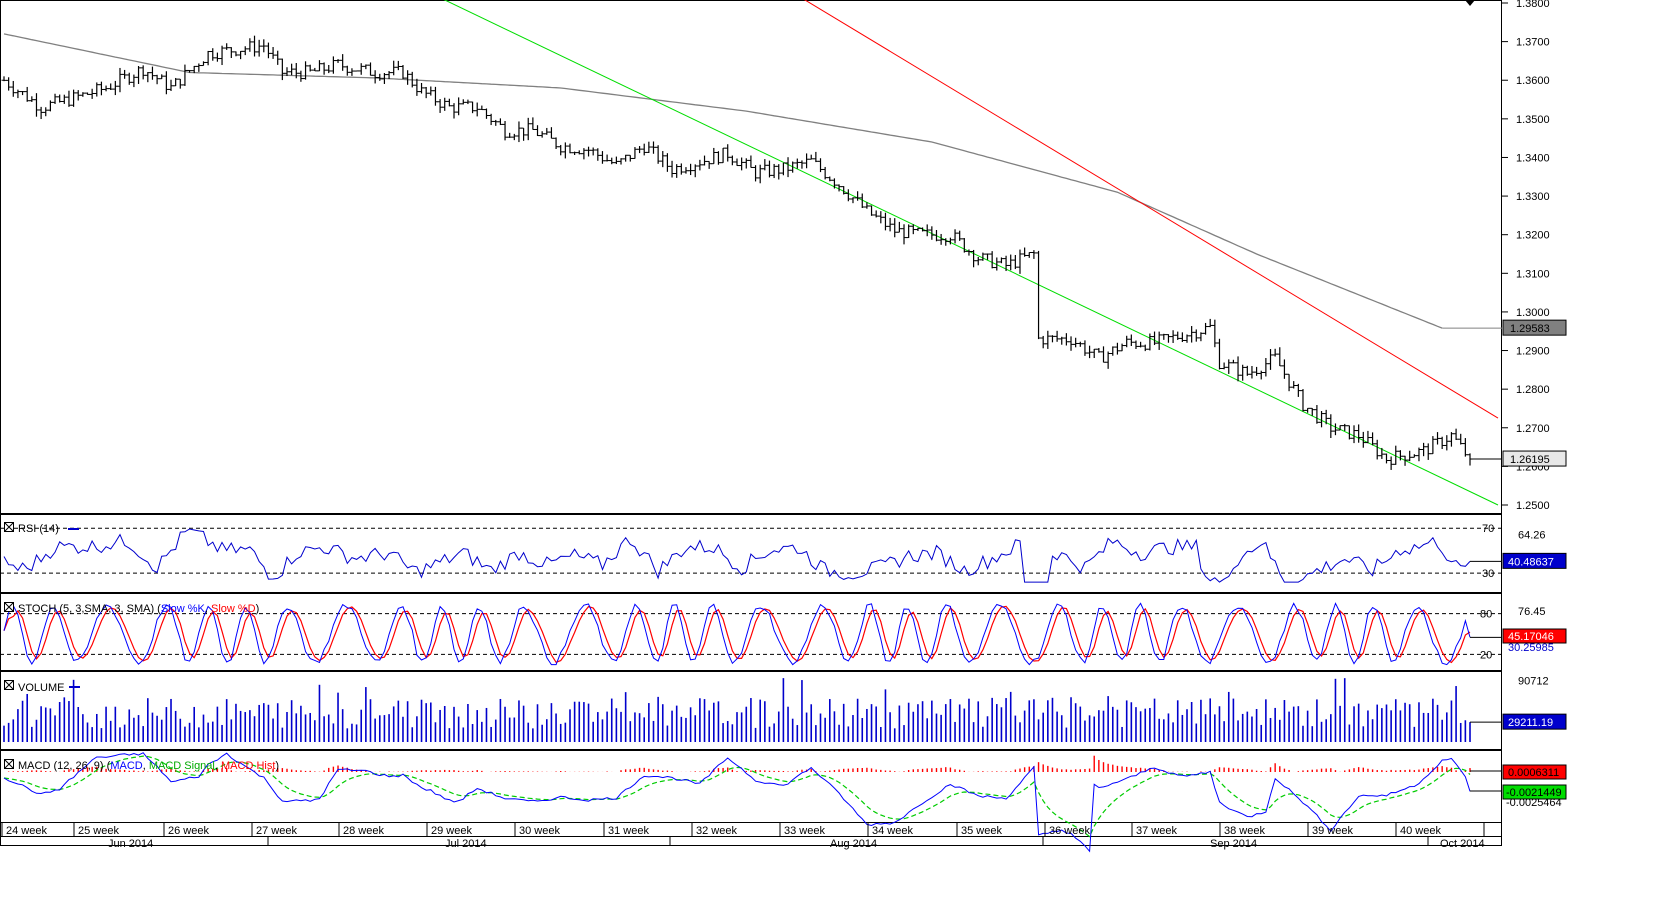  I want to click on stoch-panel, so click(751, 632).